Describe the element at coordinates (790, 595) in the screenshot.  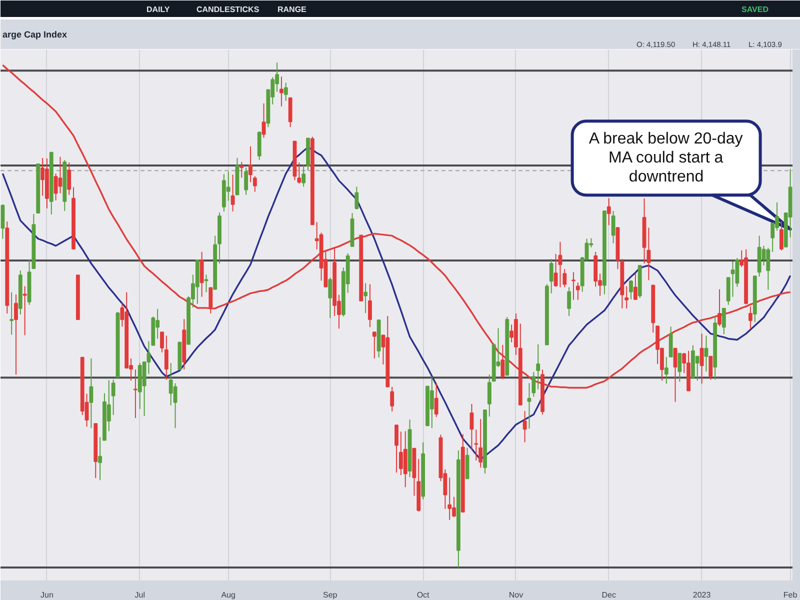
I see `x-tick-label: Feb` at that location.